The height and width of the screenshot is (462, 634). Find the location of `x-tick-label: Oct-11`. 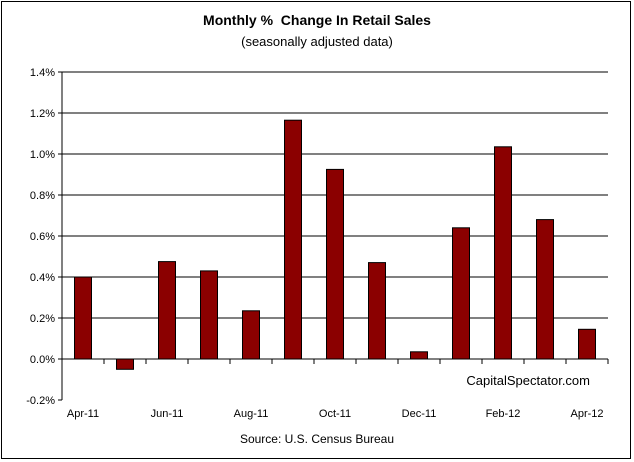

x-tick-label: Oct-11 is located at coordinates (335, 414).